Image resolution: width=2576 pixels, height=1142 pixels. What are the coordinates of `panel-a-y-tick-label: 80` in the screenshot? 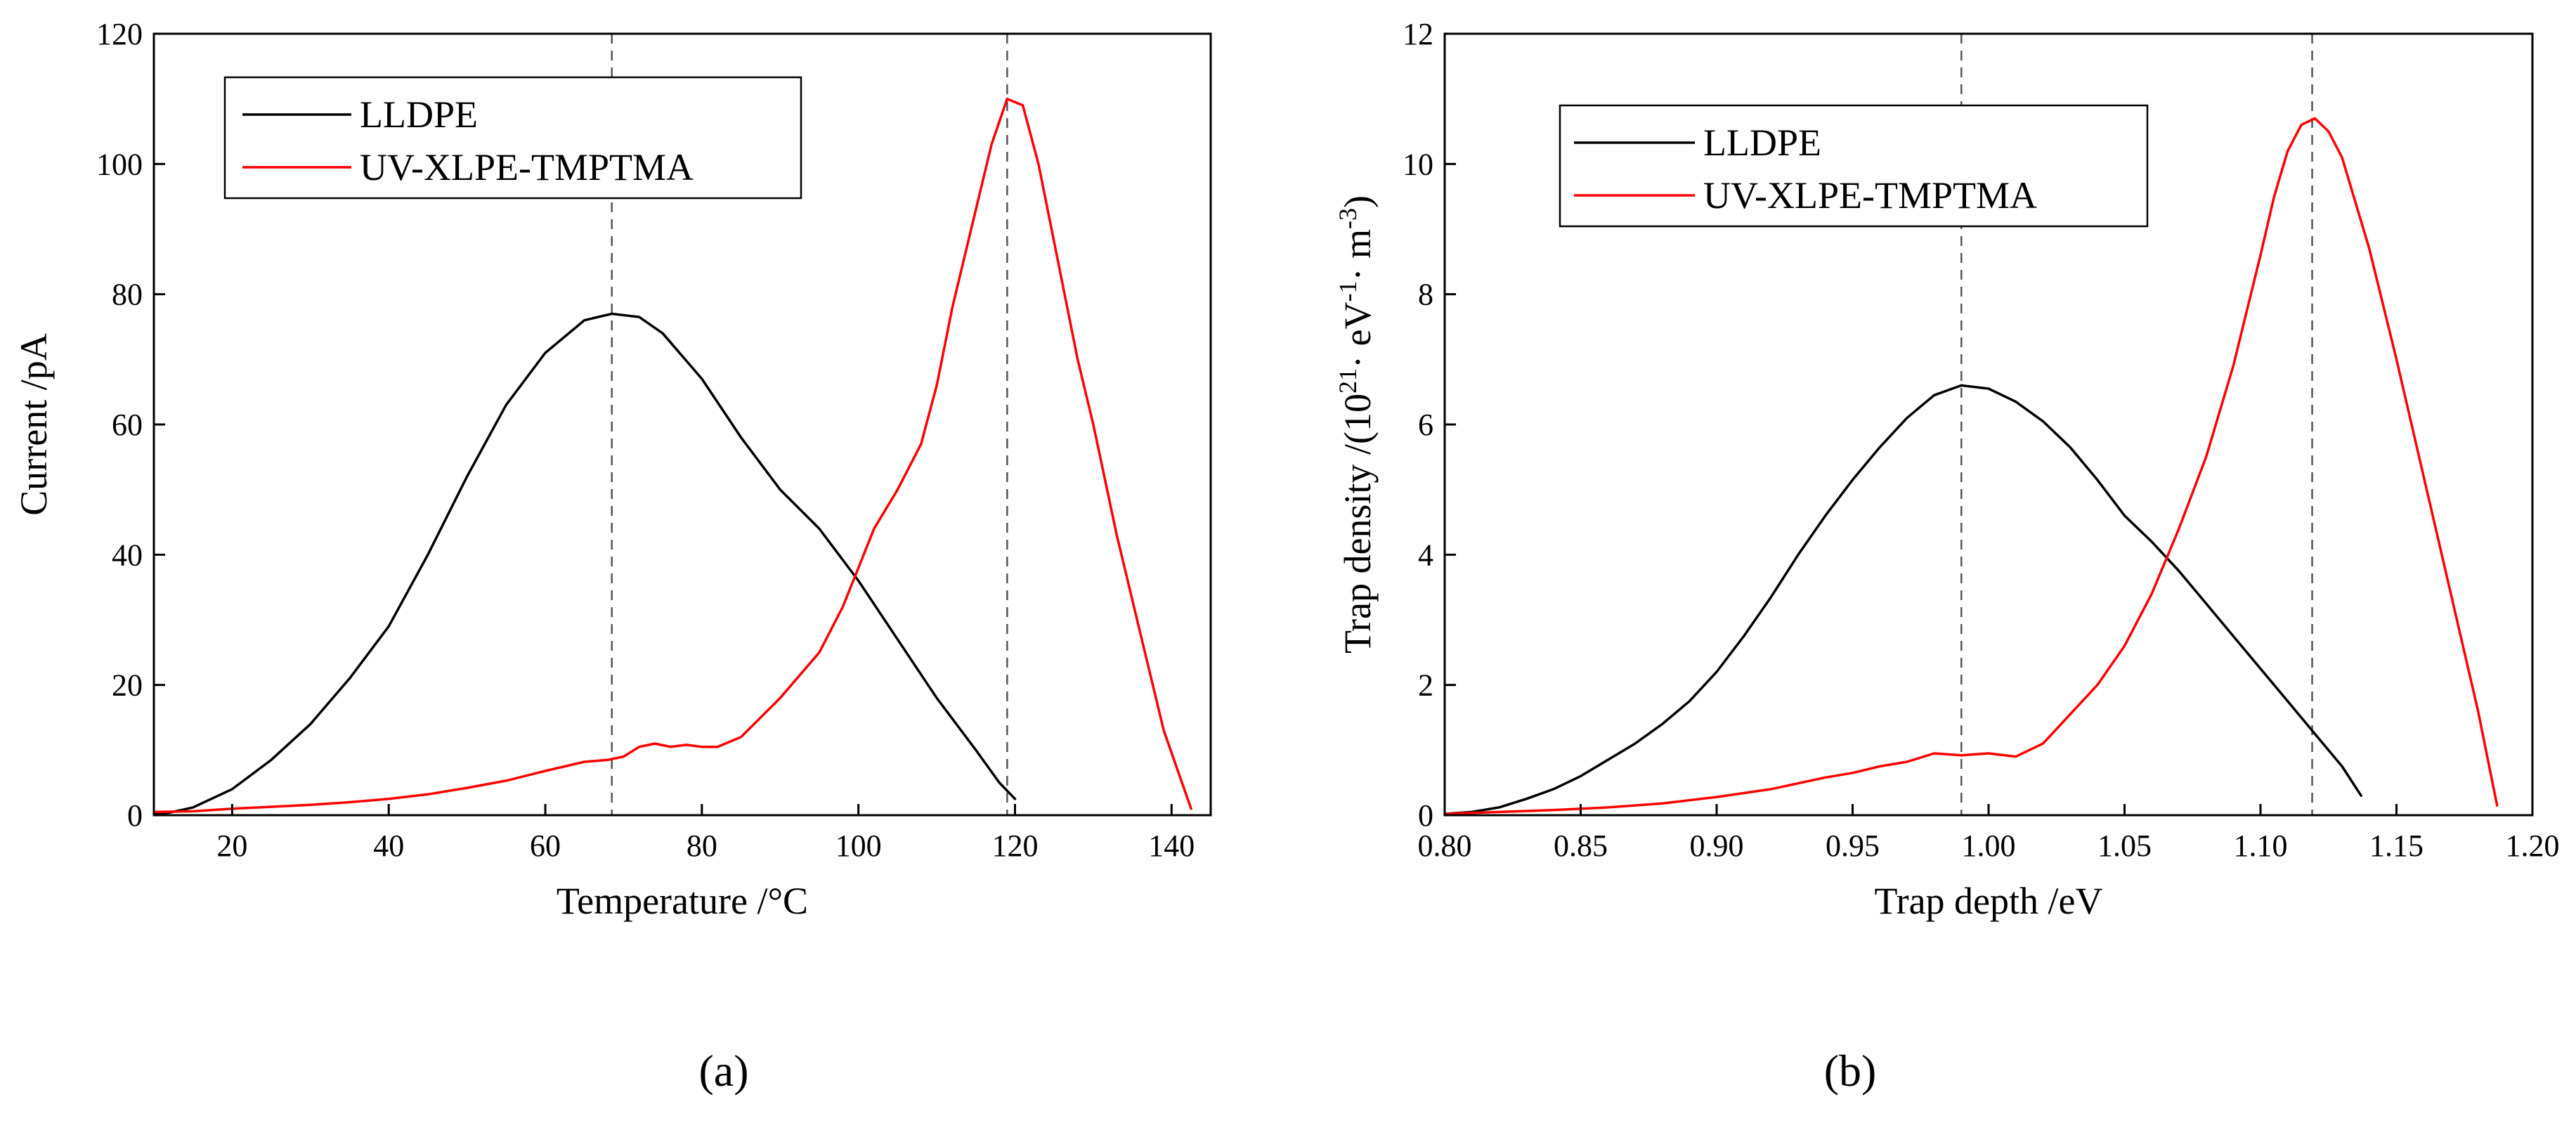 It's located at (127, 295).